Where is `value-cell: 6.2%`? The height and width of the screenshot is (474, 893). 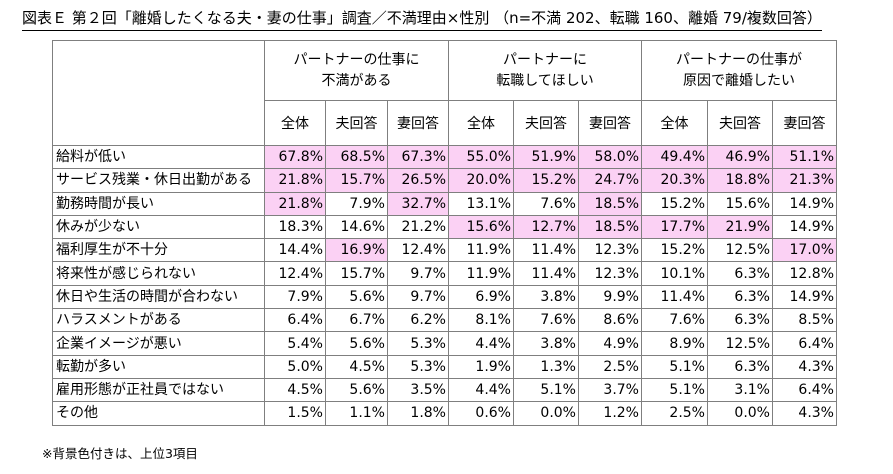
value-cell: 6.2% is located at coordinates (418, 320).